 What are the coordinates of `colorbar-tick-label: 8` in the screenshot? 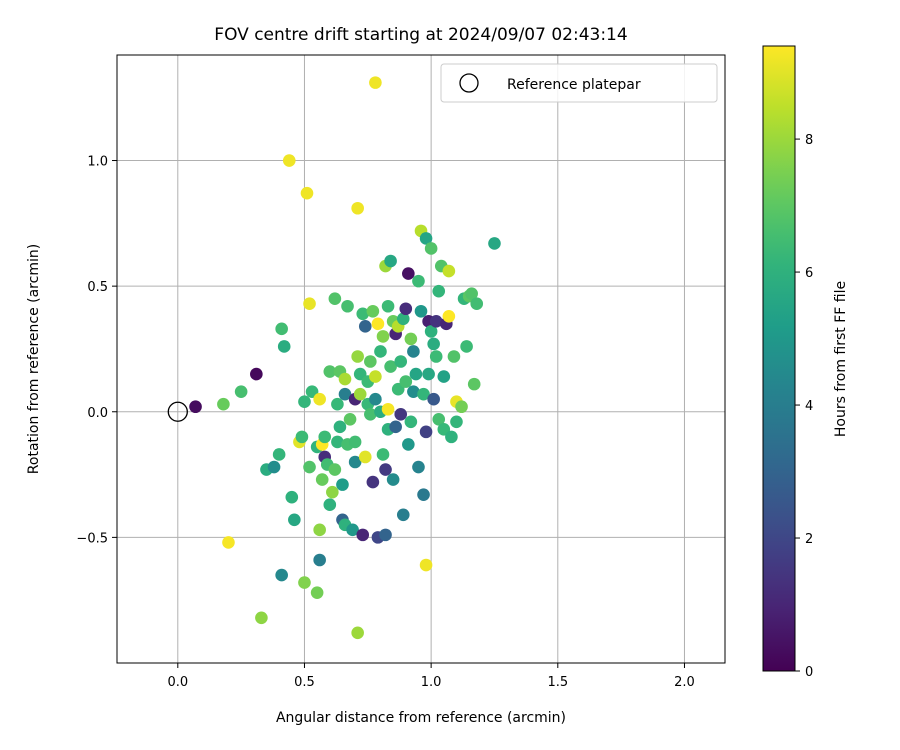 It's located at (809, 140).